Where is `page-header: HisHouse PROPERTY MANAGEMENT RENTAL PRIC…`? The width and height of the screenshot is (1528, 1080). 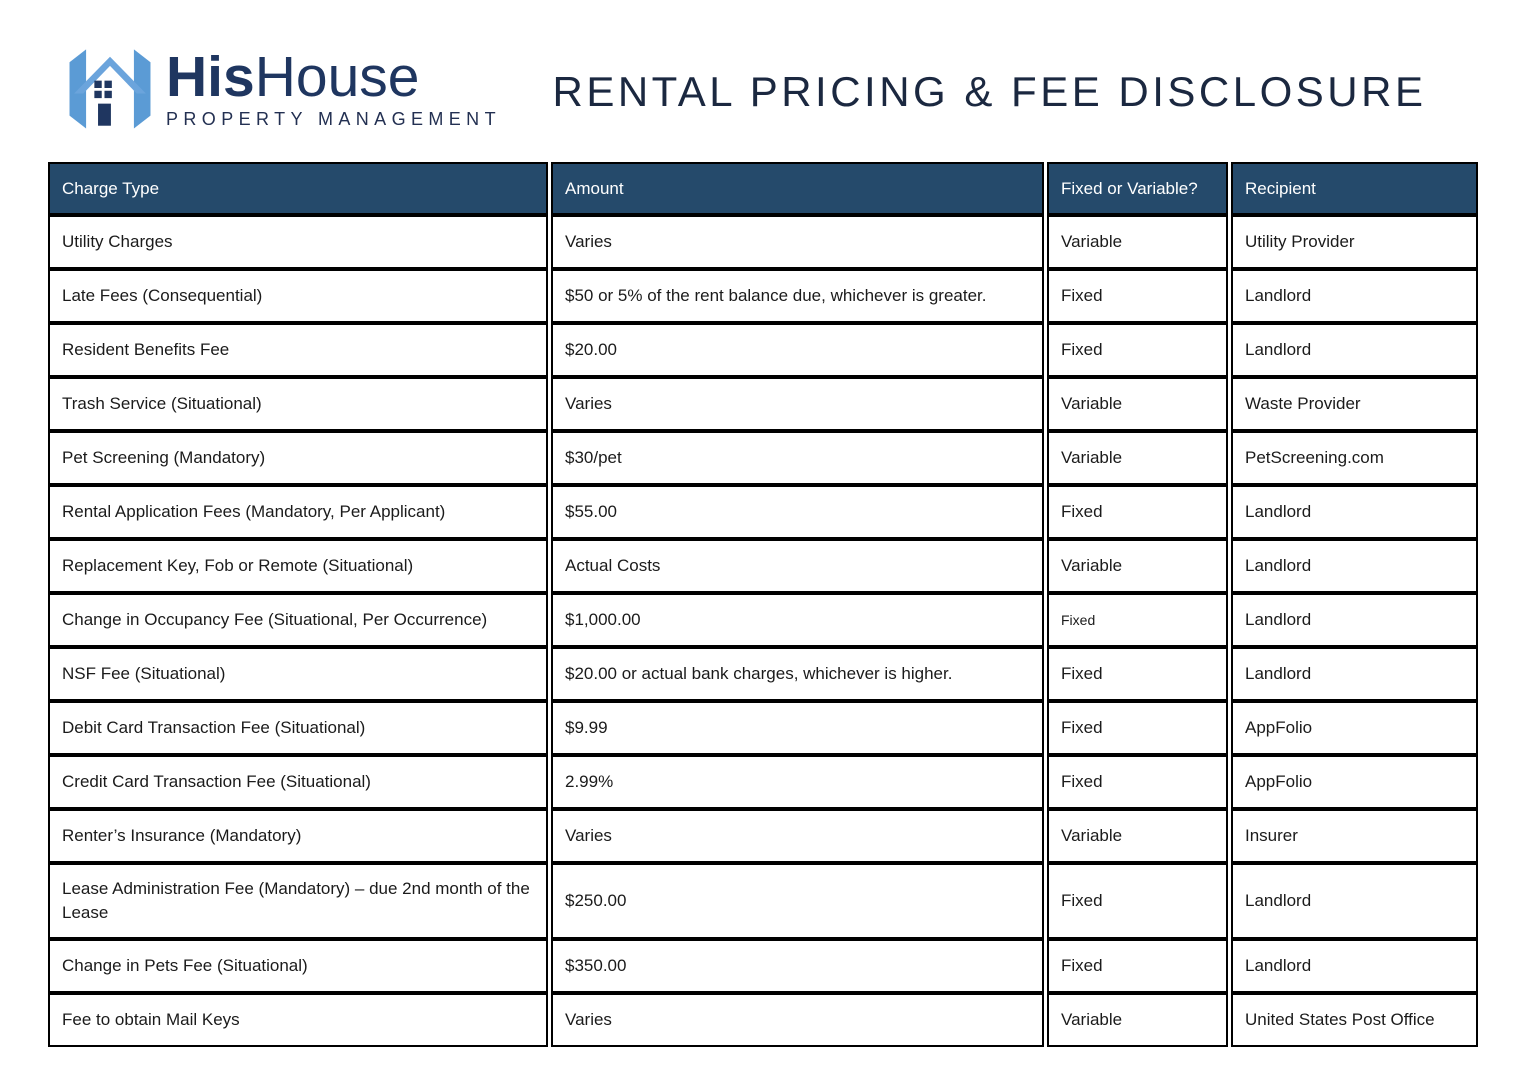 page-header: HisHouse PROPERTY MANAGEMENT RENTAL PRIC… is located at coordinates (764, 67).